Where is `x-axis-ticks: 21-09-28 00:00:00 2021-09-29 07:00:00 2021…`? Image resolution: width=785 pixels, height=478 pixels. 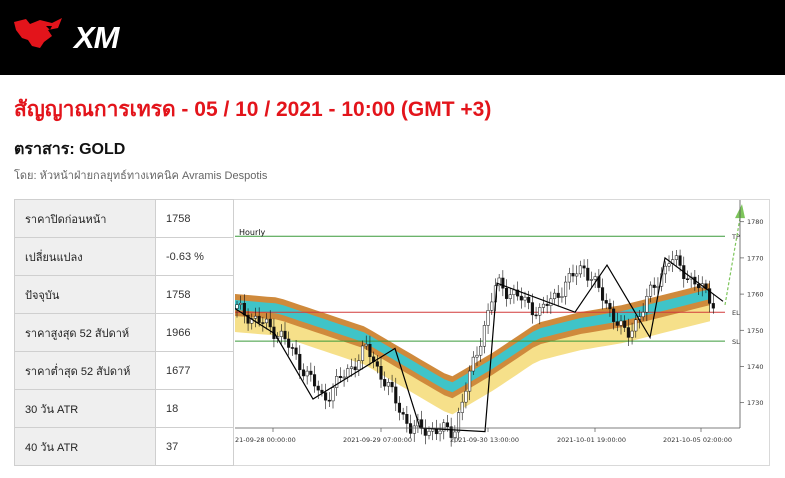 x-axis-ticks: 21-09-28 00:00:00 2021-09-29 07:00:00 2021… is located at coordinates (483, 436).